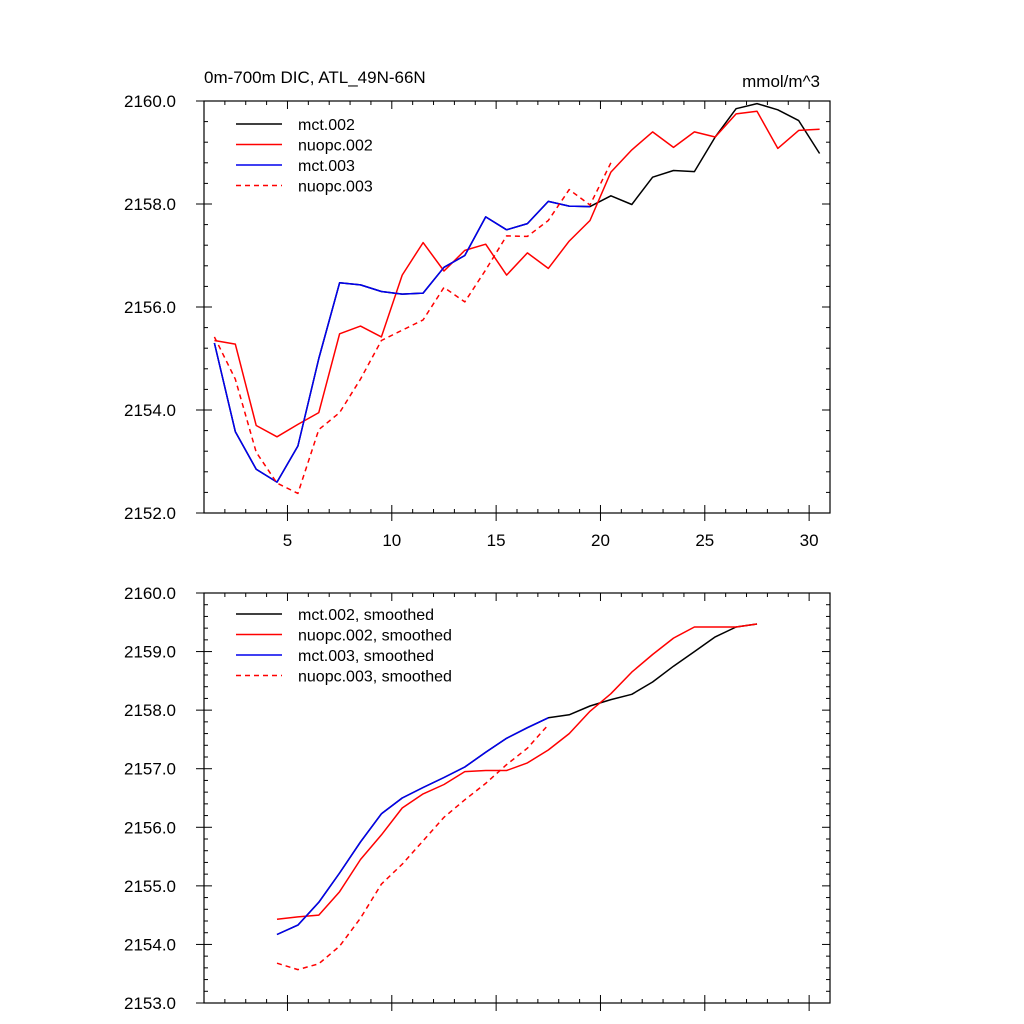 The image size is (1024, 1024). What do you see at coordinates (150, 513) in the screenshot?
I see `y-tick-label: 2152.0` at bounding box center [150, 513].